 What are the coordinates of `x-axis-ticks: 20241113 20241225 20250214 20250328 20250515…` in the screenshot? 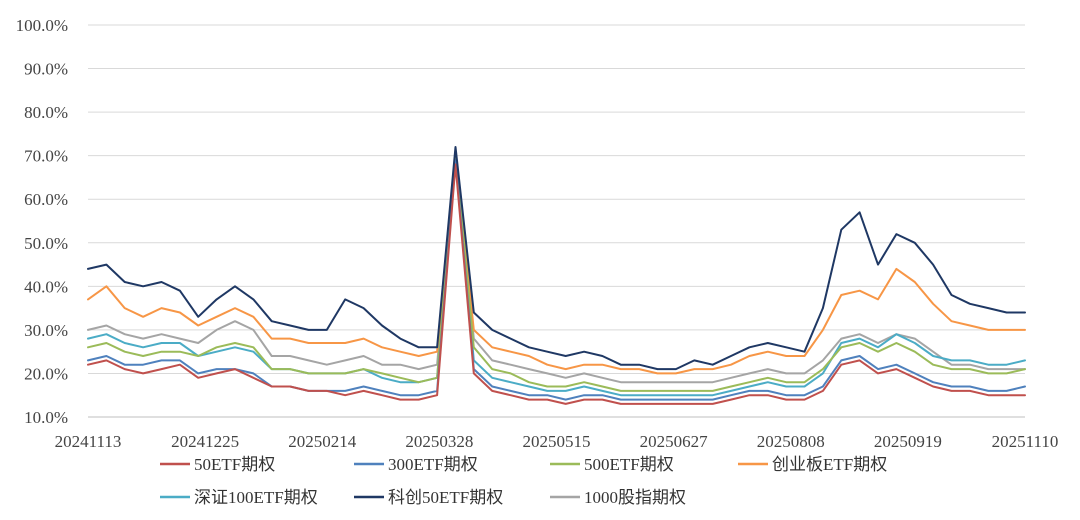 It's located at (557, 441).